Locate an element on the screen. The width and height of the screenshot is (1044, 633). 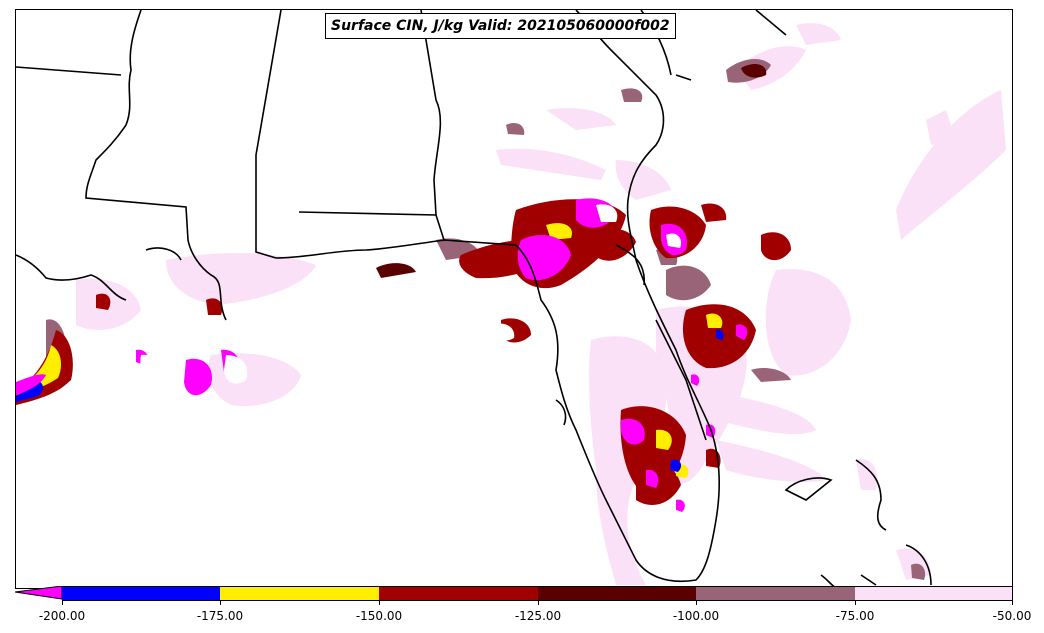
tick-label: -175.00 is located at coordinates (220, 616).